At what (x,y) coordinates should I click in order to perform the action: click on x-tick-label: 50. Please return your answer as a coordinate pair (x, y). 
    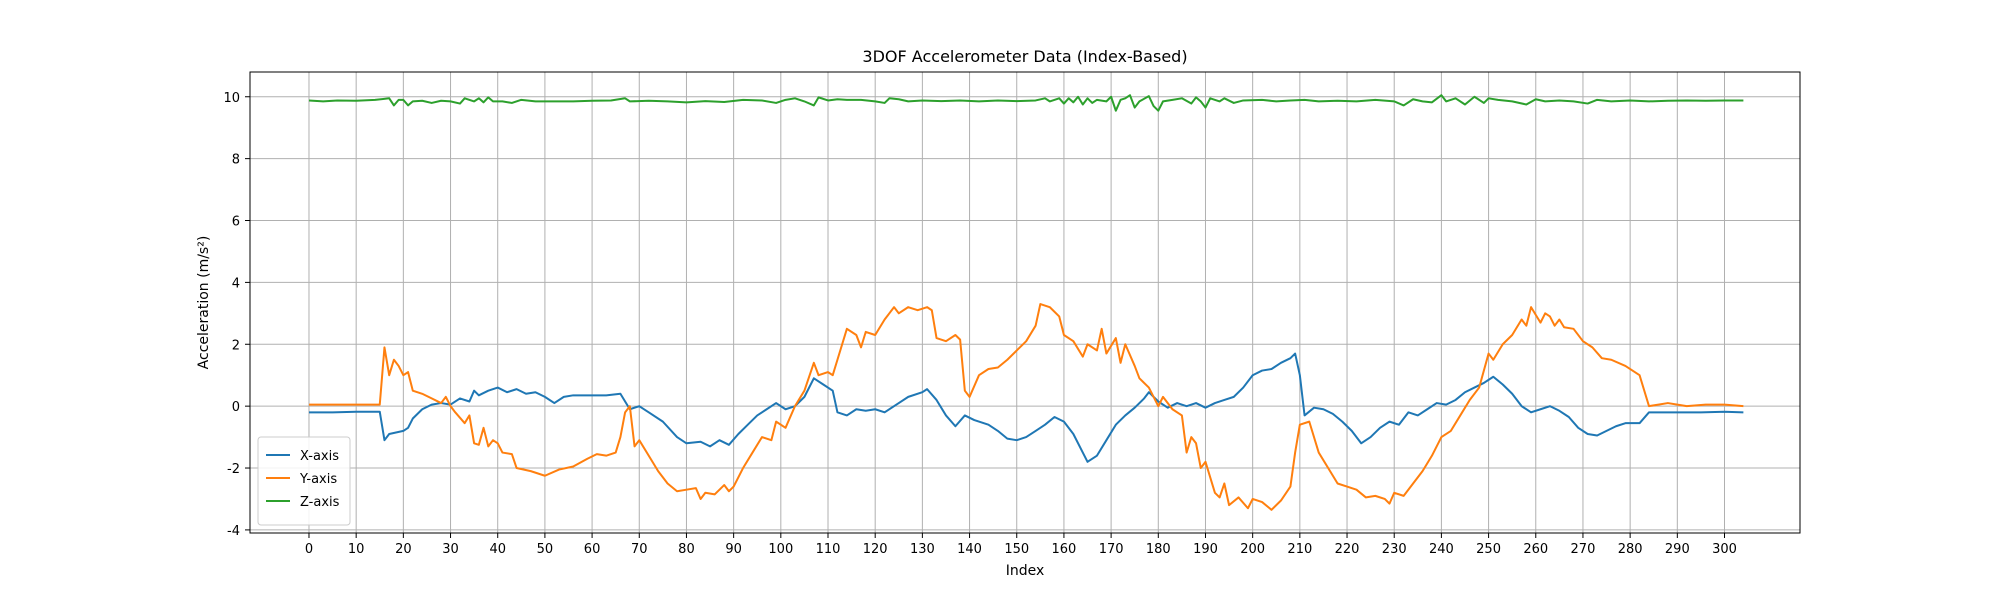
    Looking at the image, I should click on (545, 549).